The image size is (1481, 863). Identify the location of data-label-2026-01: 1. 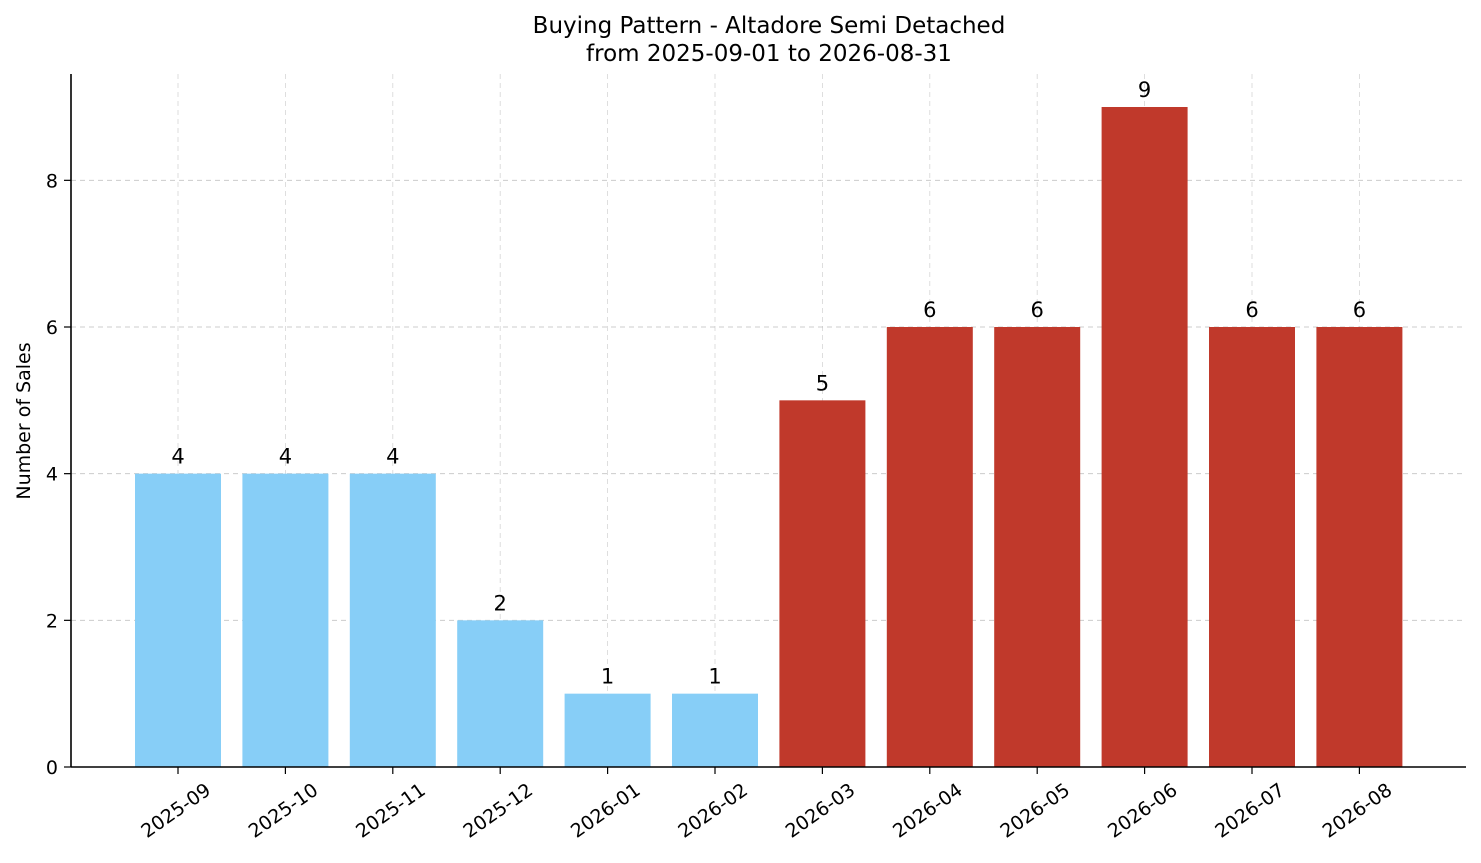
(607, 677).